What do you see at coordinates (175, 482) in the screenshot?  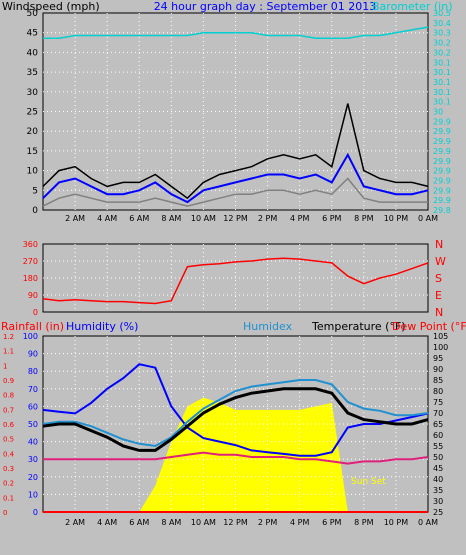 I see `sunrise-label: Sun Rise` at bounding box center [175, 482].